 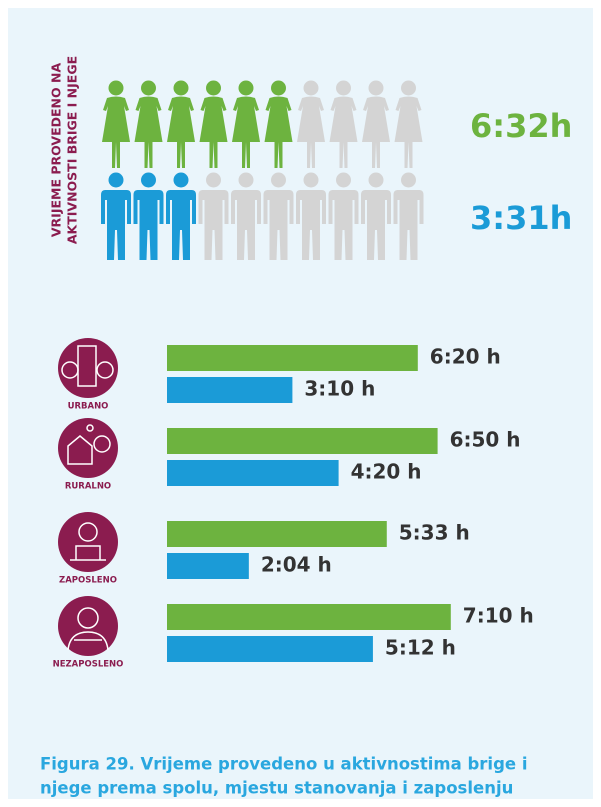 What do you see at coordinates (386, 472) in the screenshot?
I see `bar-label: 4:20 h` at bounding box center [386, 472].